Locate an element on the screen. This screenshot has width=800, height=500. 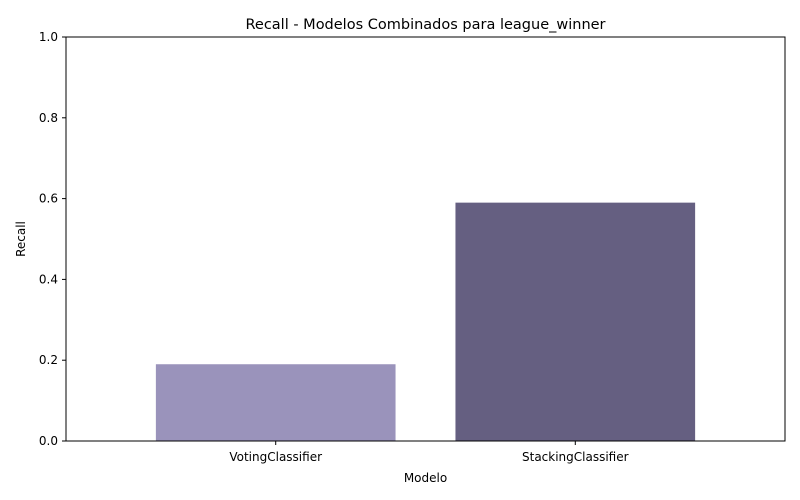
bar-stackingclassifier is located at coordinates (575, 321).